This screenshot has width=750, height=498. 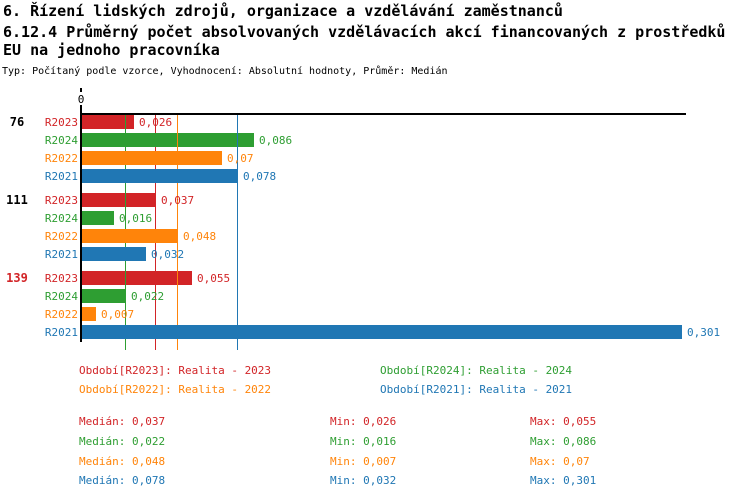 What do you see at coordinates (81, 90) in the screenshot?
I see `axis-top-tick` at bounding box center [81, 90].